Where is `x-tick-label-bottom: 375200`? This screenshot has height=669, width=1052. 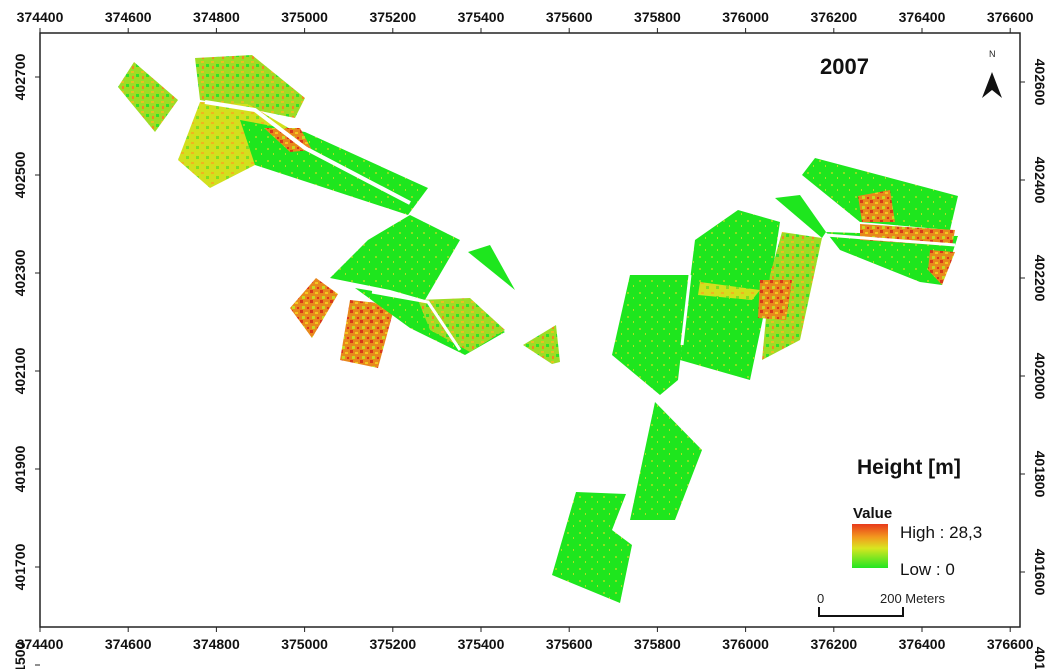
x-tick-label-bottom: 375200 is located at coordinates (392, 644).